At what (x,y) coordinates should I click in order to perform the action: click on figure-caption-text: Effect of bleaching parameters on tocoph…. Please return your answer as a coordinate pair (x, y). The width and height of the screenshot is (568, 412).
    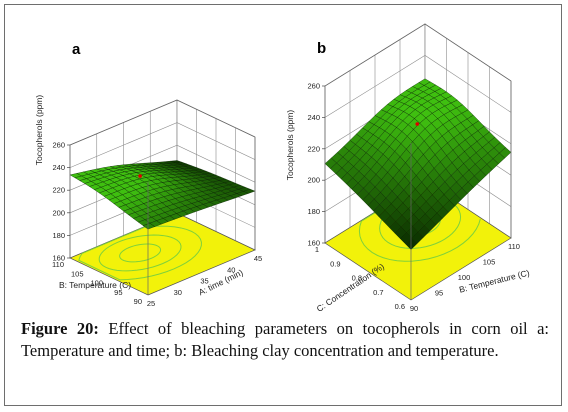
    Looking at the image, I should click on (285, 339).